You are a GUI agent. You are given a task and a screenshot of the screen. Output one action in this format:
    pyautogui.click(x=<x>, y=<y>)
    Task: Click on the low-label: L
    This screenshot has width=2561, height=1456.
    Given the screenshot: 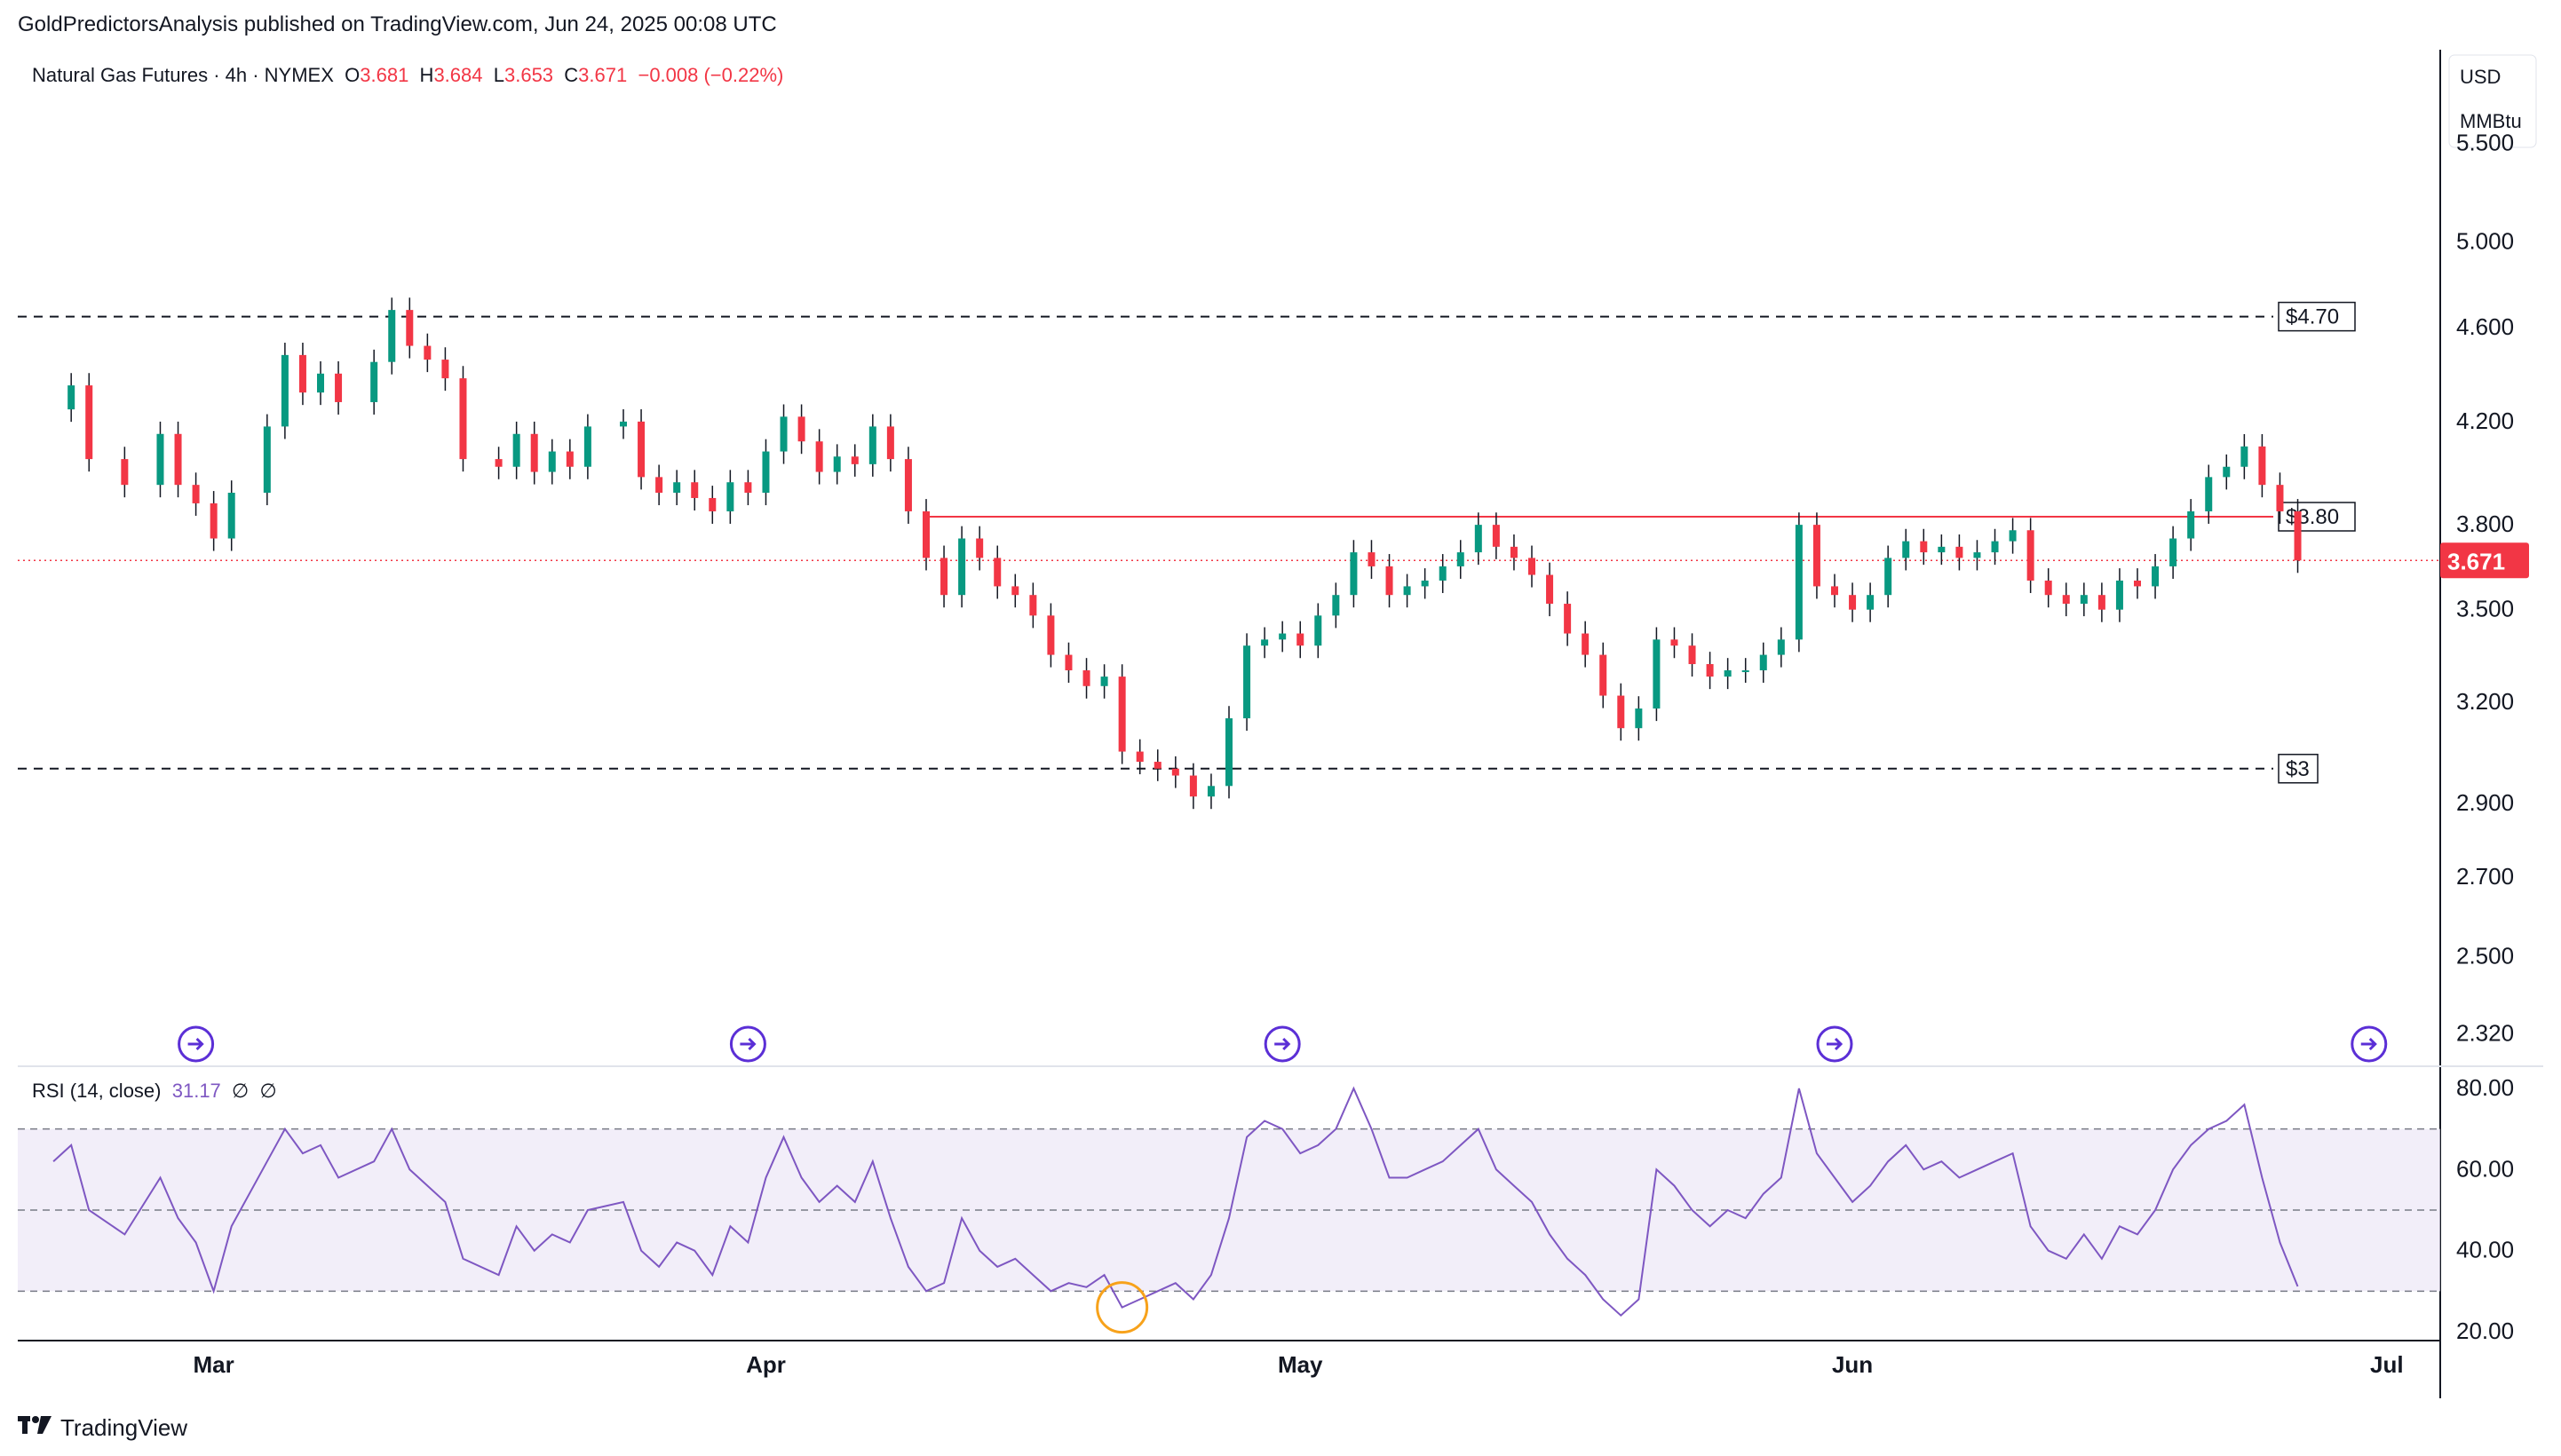 What is the action you would take?
    pyautogui.click(x=499, y=75)
    